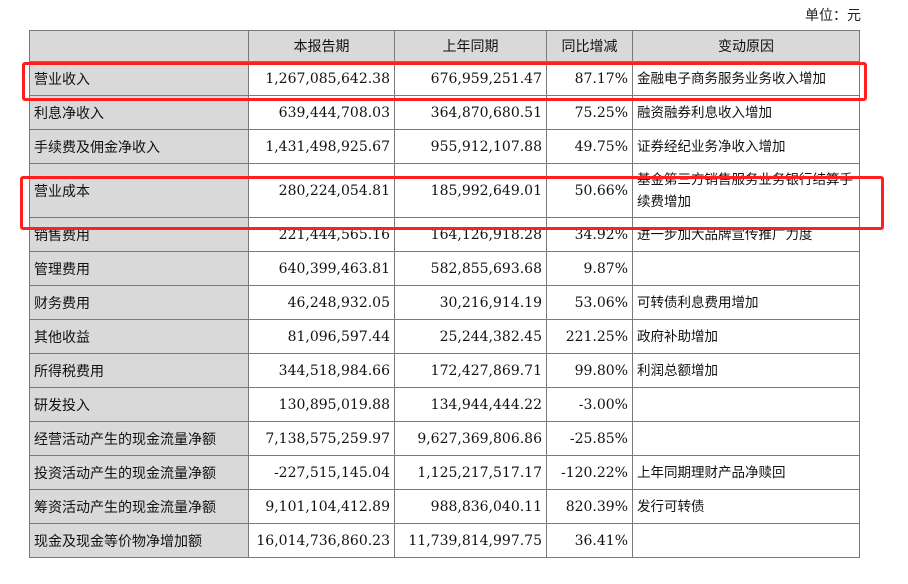 This screenshot has height=584, width=908. I want to click on current-value: 46,248,932.05, so click(321, 302).